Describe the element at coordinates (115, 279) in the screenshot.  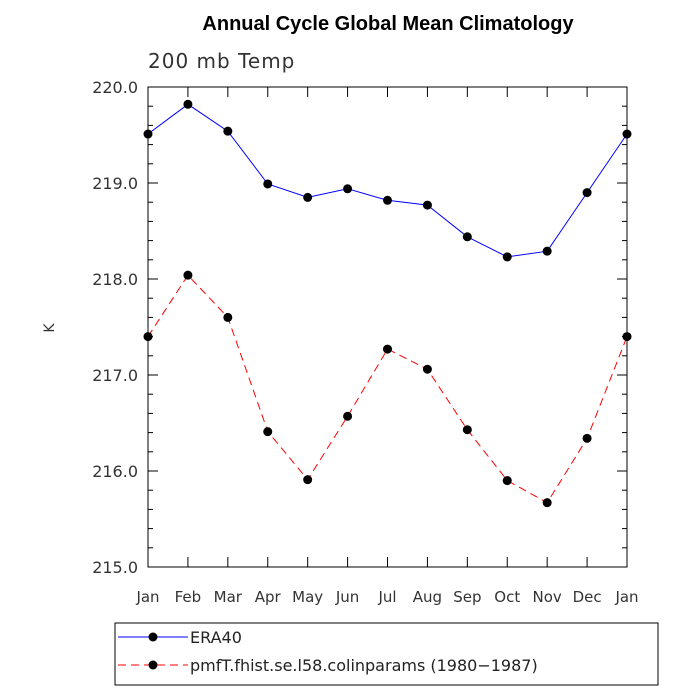
I see `y-tick-label: 218.0` at that location.